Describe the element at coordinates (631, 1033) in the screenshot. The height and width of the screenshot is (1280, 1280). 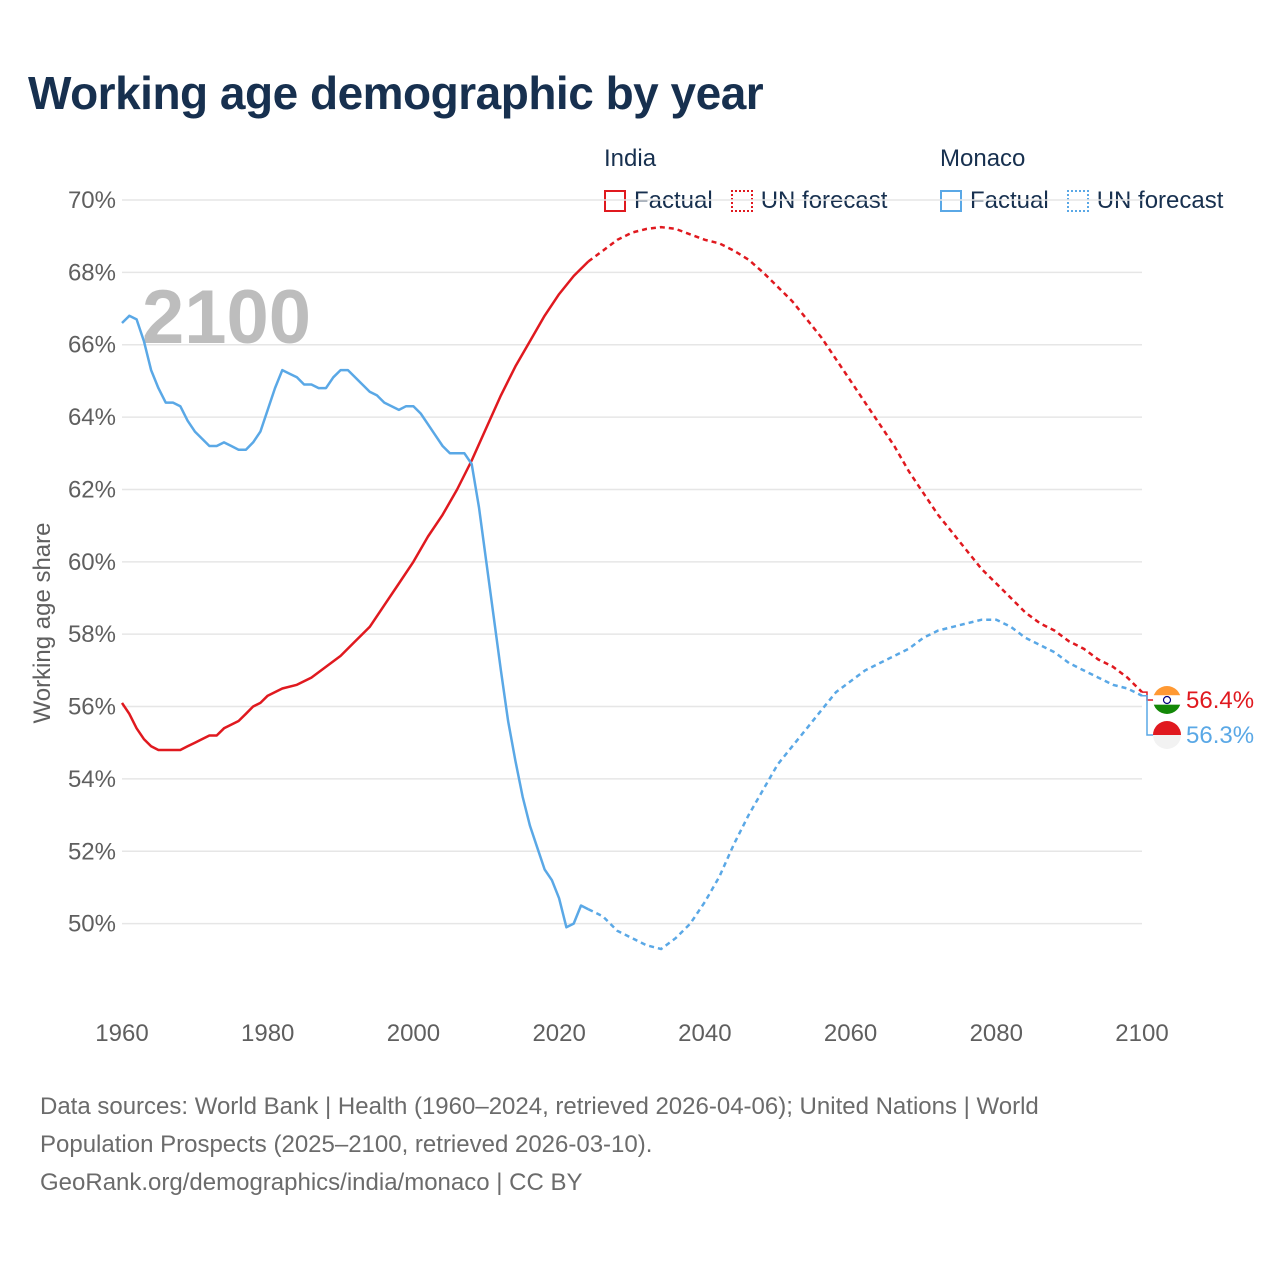
I see `x-axis-ticks: 1960 1980 2000 2020 2040 2060 2080 2100` at that location.